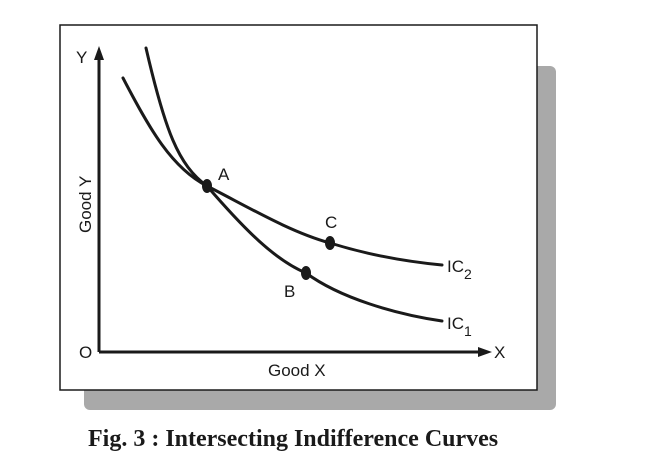  Describe the element at coordinates (331, 222) in the screenshot. I see `point-c-label: C` at that location.